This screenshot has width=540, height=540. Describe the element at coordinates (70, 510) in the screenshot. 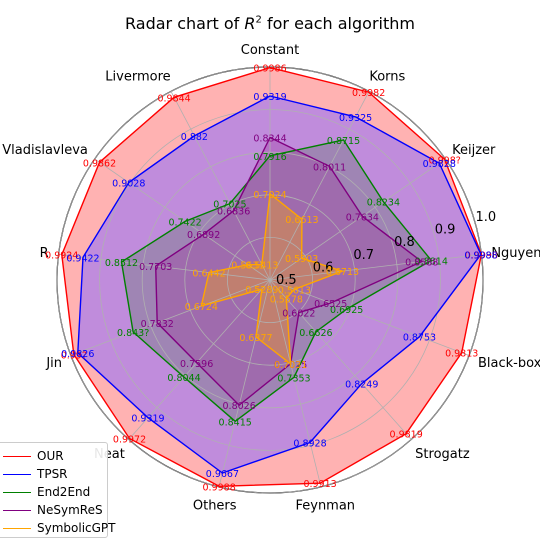

I see `legend-label: NeSymReS` at that location.